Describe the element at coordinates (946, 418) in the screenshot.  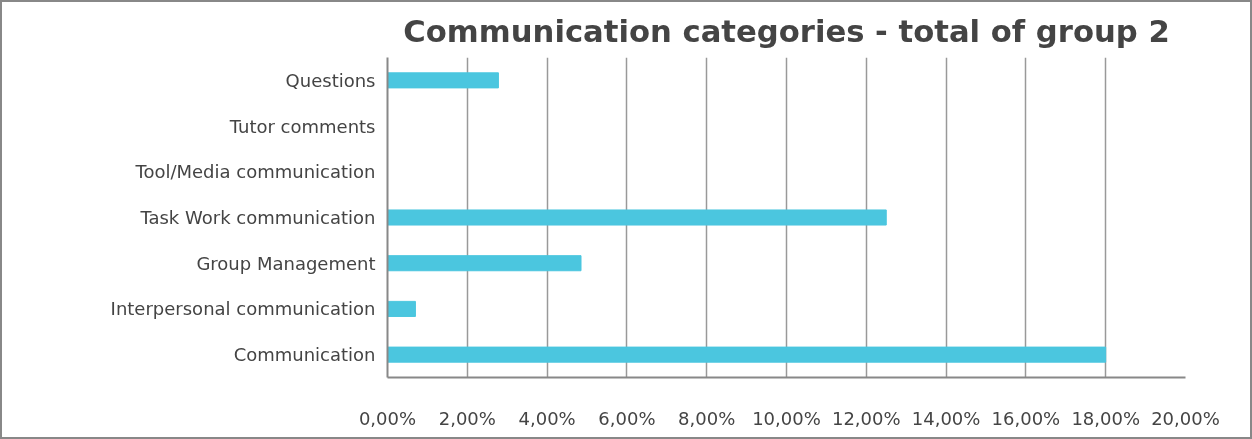
I see `x-tick-label: 14,00%` at that location.